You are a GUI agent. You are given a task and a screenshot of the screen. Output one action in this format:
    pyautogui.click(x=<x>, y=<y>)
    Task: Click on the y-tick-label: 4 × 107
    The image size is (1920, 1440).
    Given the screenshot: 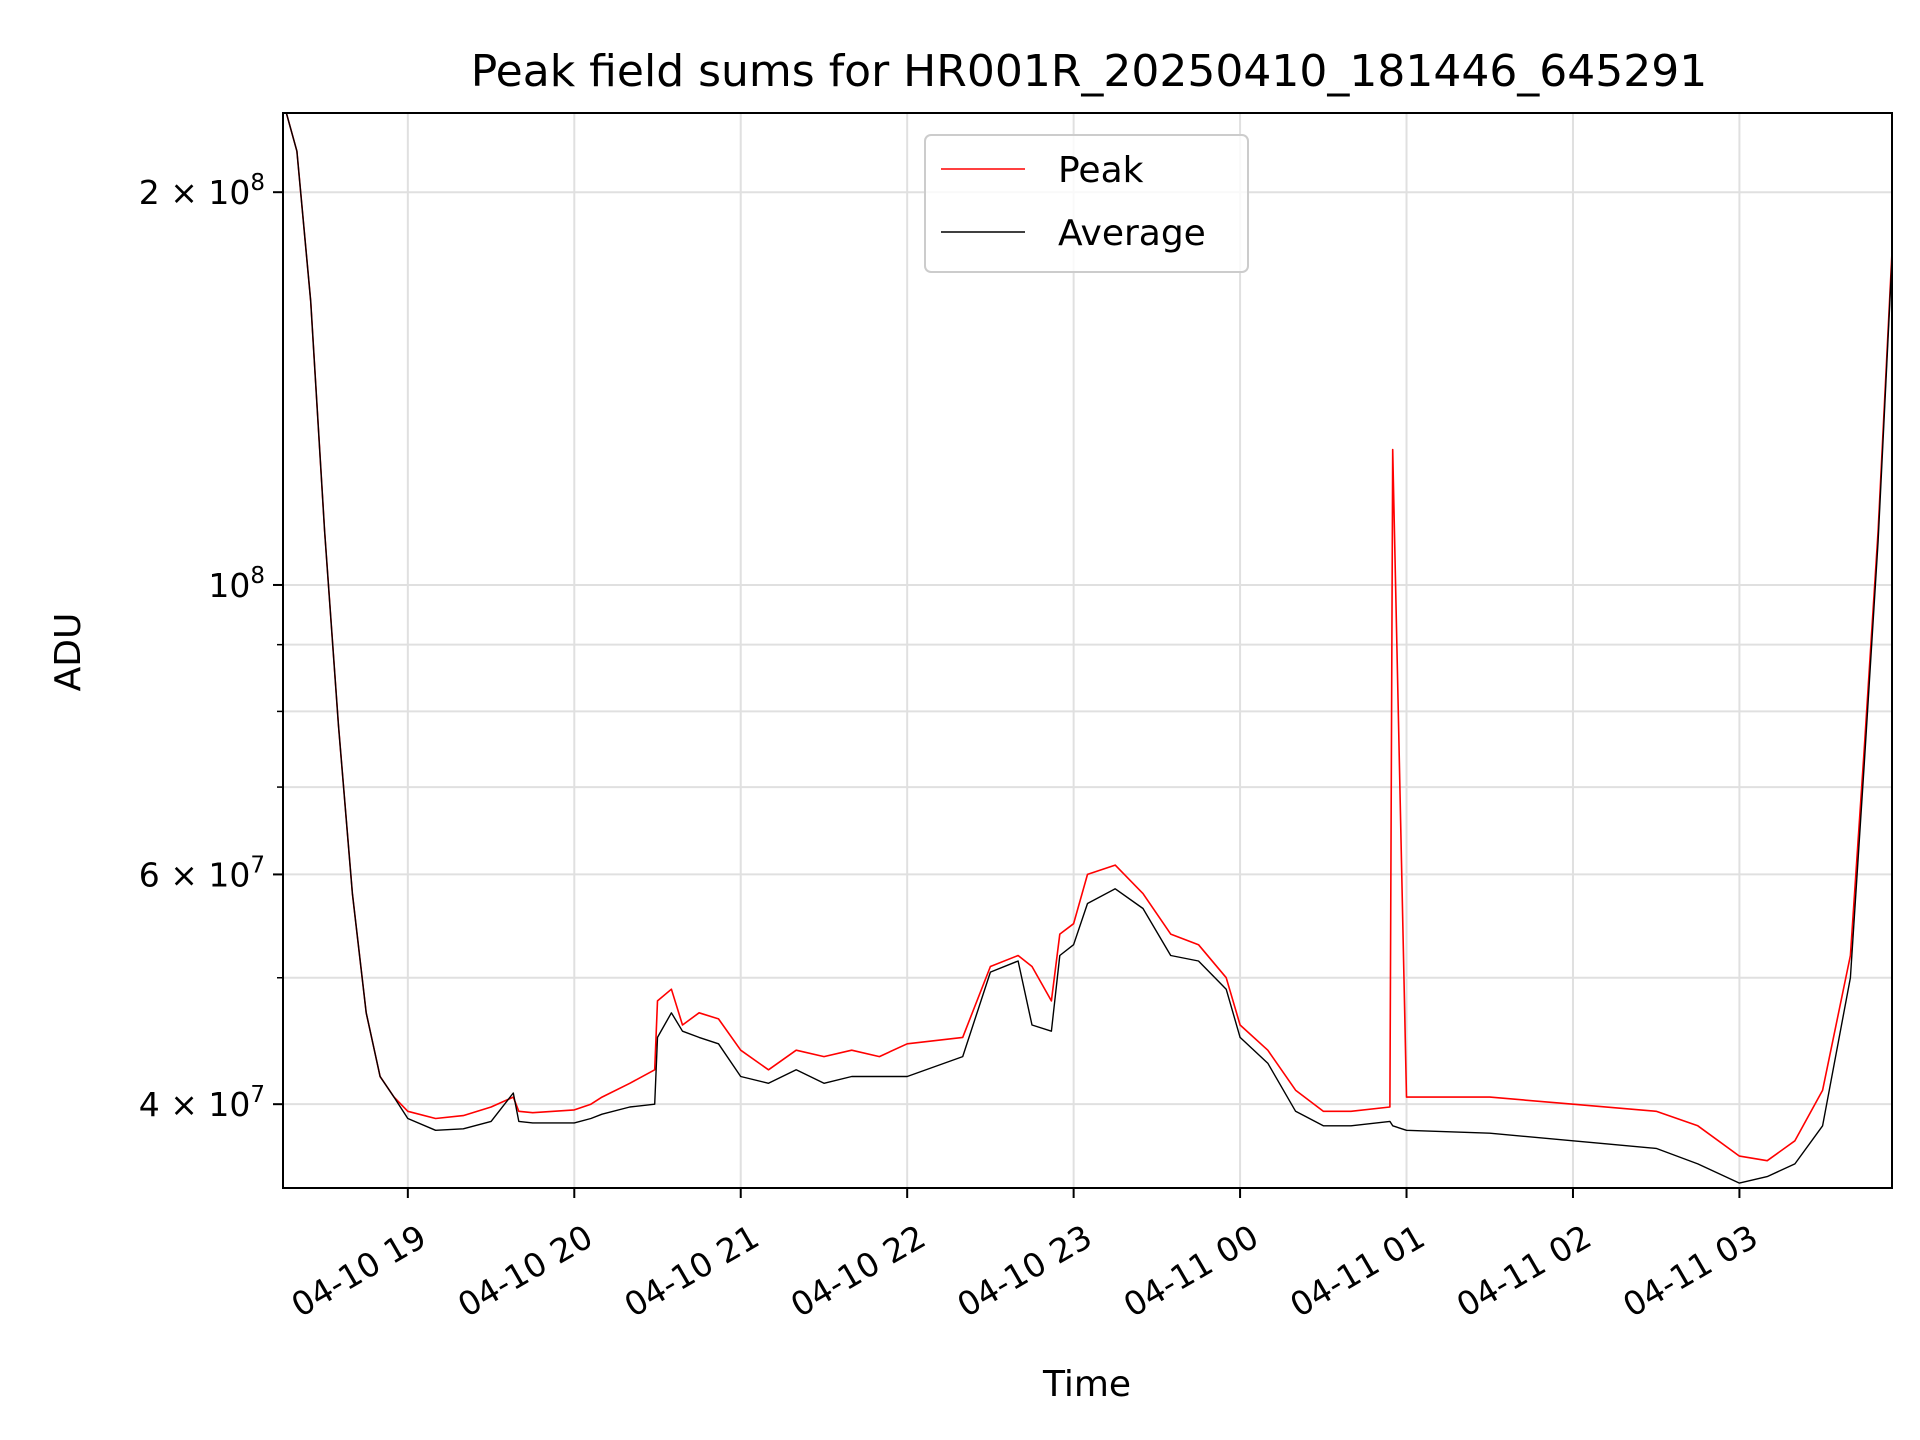 What is the action you would take?
    pyautogui.click(x=202, y=1103)
    